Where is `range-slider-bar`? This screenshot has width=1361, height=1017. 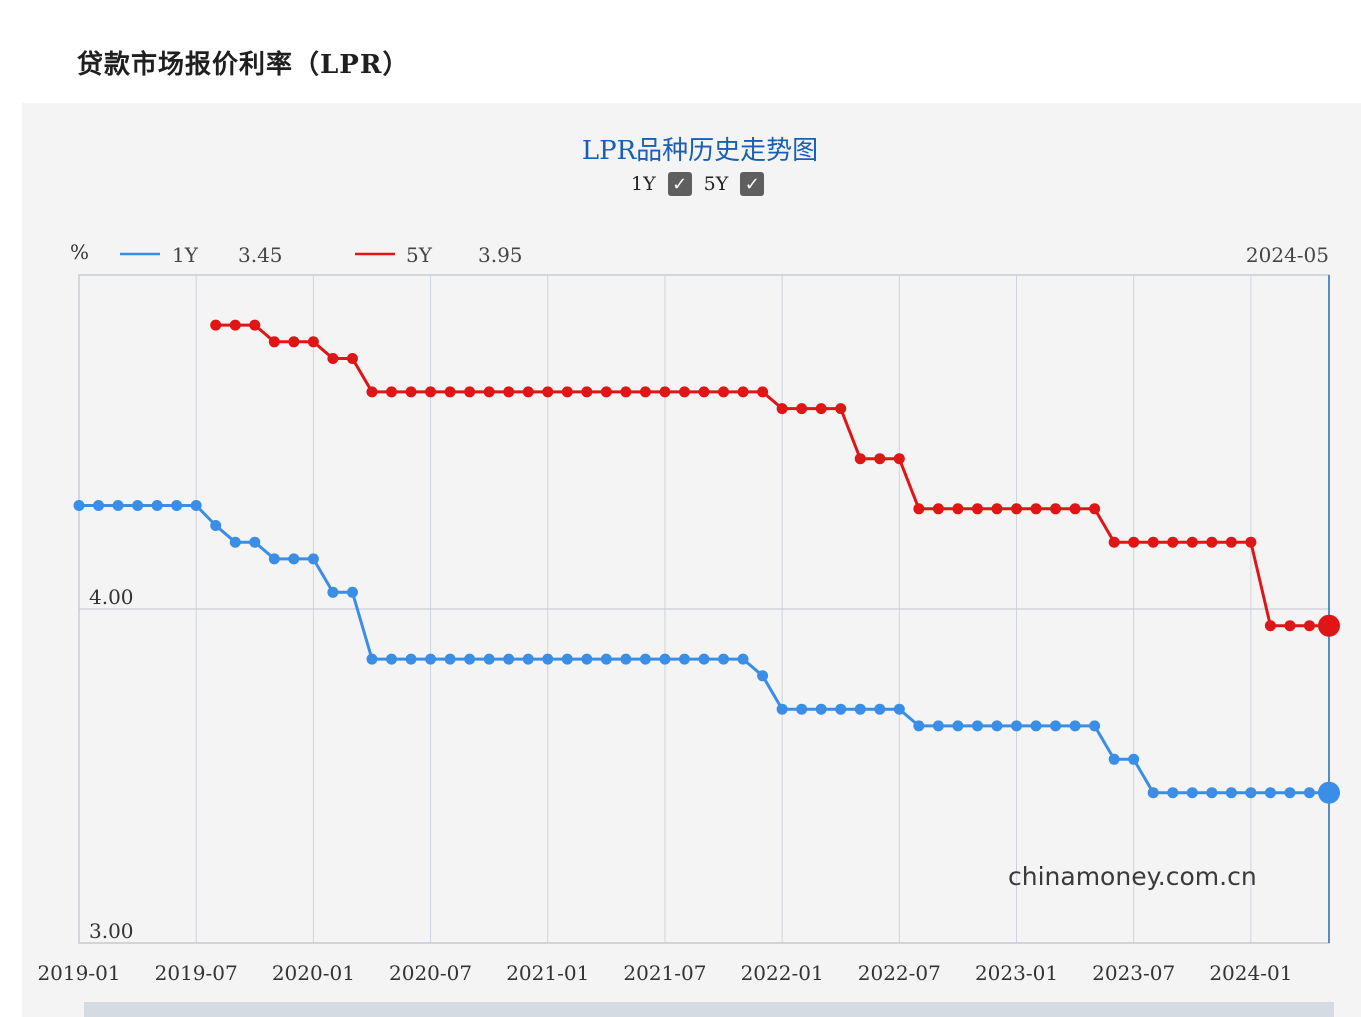
range-slider-bar is located at coordinates (709, 1009).